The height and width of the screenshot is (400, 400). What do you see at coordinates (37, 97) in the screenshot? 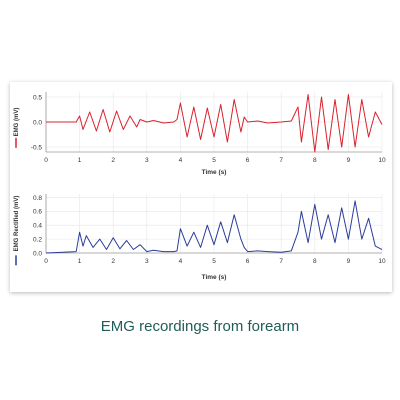
I see `y-tick-label: 0.5` at bounding box center [37, 97].